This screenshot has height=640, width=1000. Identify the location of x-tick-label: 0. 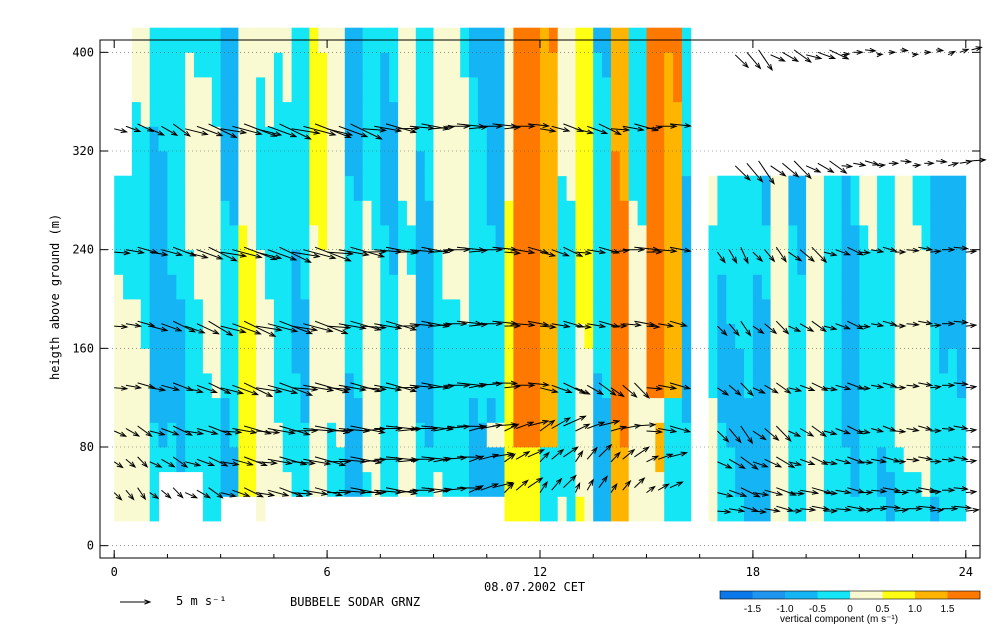
(114, 572).